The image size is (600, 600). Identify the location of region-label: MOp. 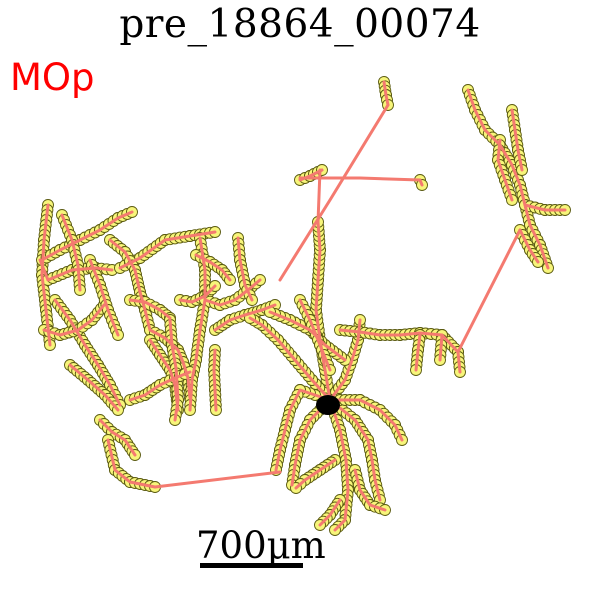
(52, 77).